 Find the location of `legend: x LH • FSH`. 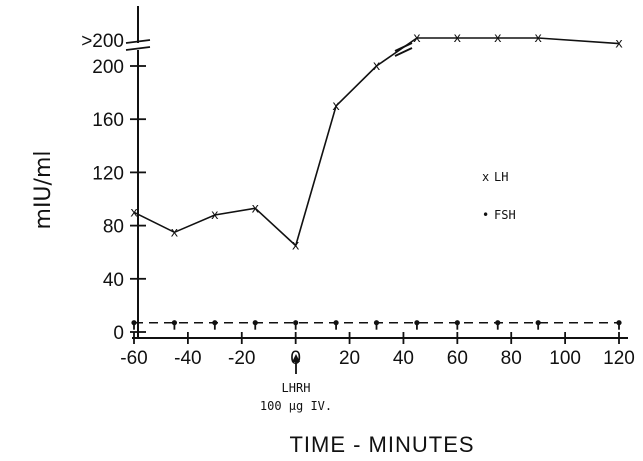

legend: x LH • FSH is located at coordinates (499, 196).